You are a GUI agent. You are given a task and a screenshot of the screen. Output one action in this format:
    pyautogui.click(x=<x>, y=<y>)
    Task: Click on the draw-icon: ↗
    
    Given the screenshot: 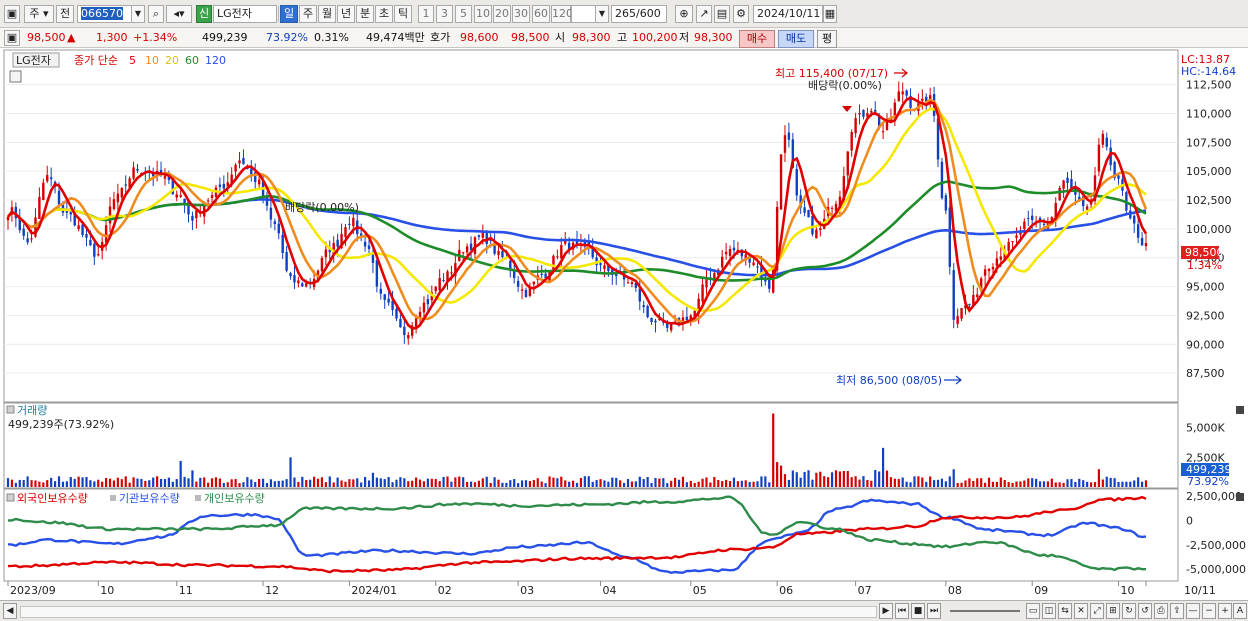 What is the action you would take?
    pyautogui.click(x=704, y=14)
    